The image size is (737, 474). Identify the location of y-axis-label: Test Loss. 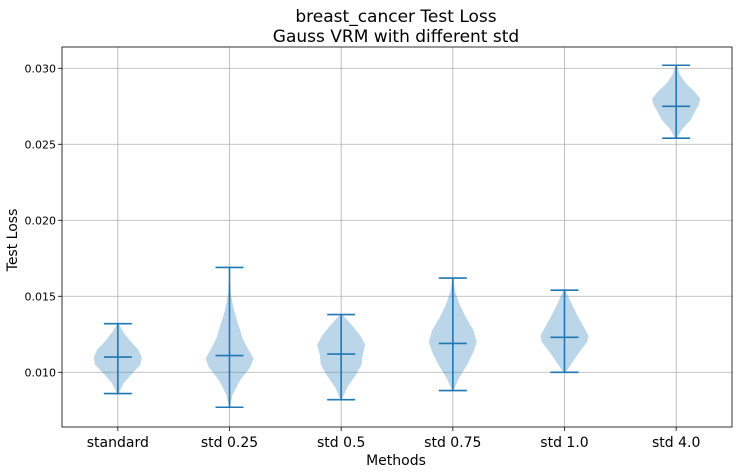
(13, 241).